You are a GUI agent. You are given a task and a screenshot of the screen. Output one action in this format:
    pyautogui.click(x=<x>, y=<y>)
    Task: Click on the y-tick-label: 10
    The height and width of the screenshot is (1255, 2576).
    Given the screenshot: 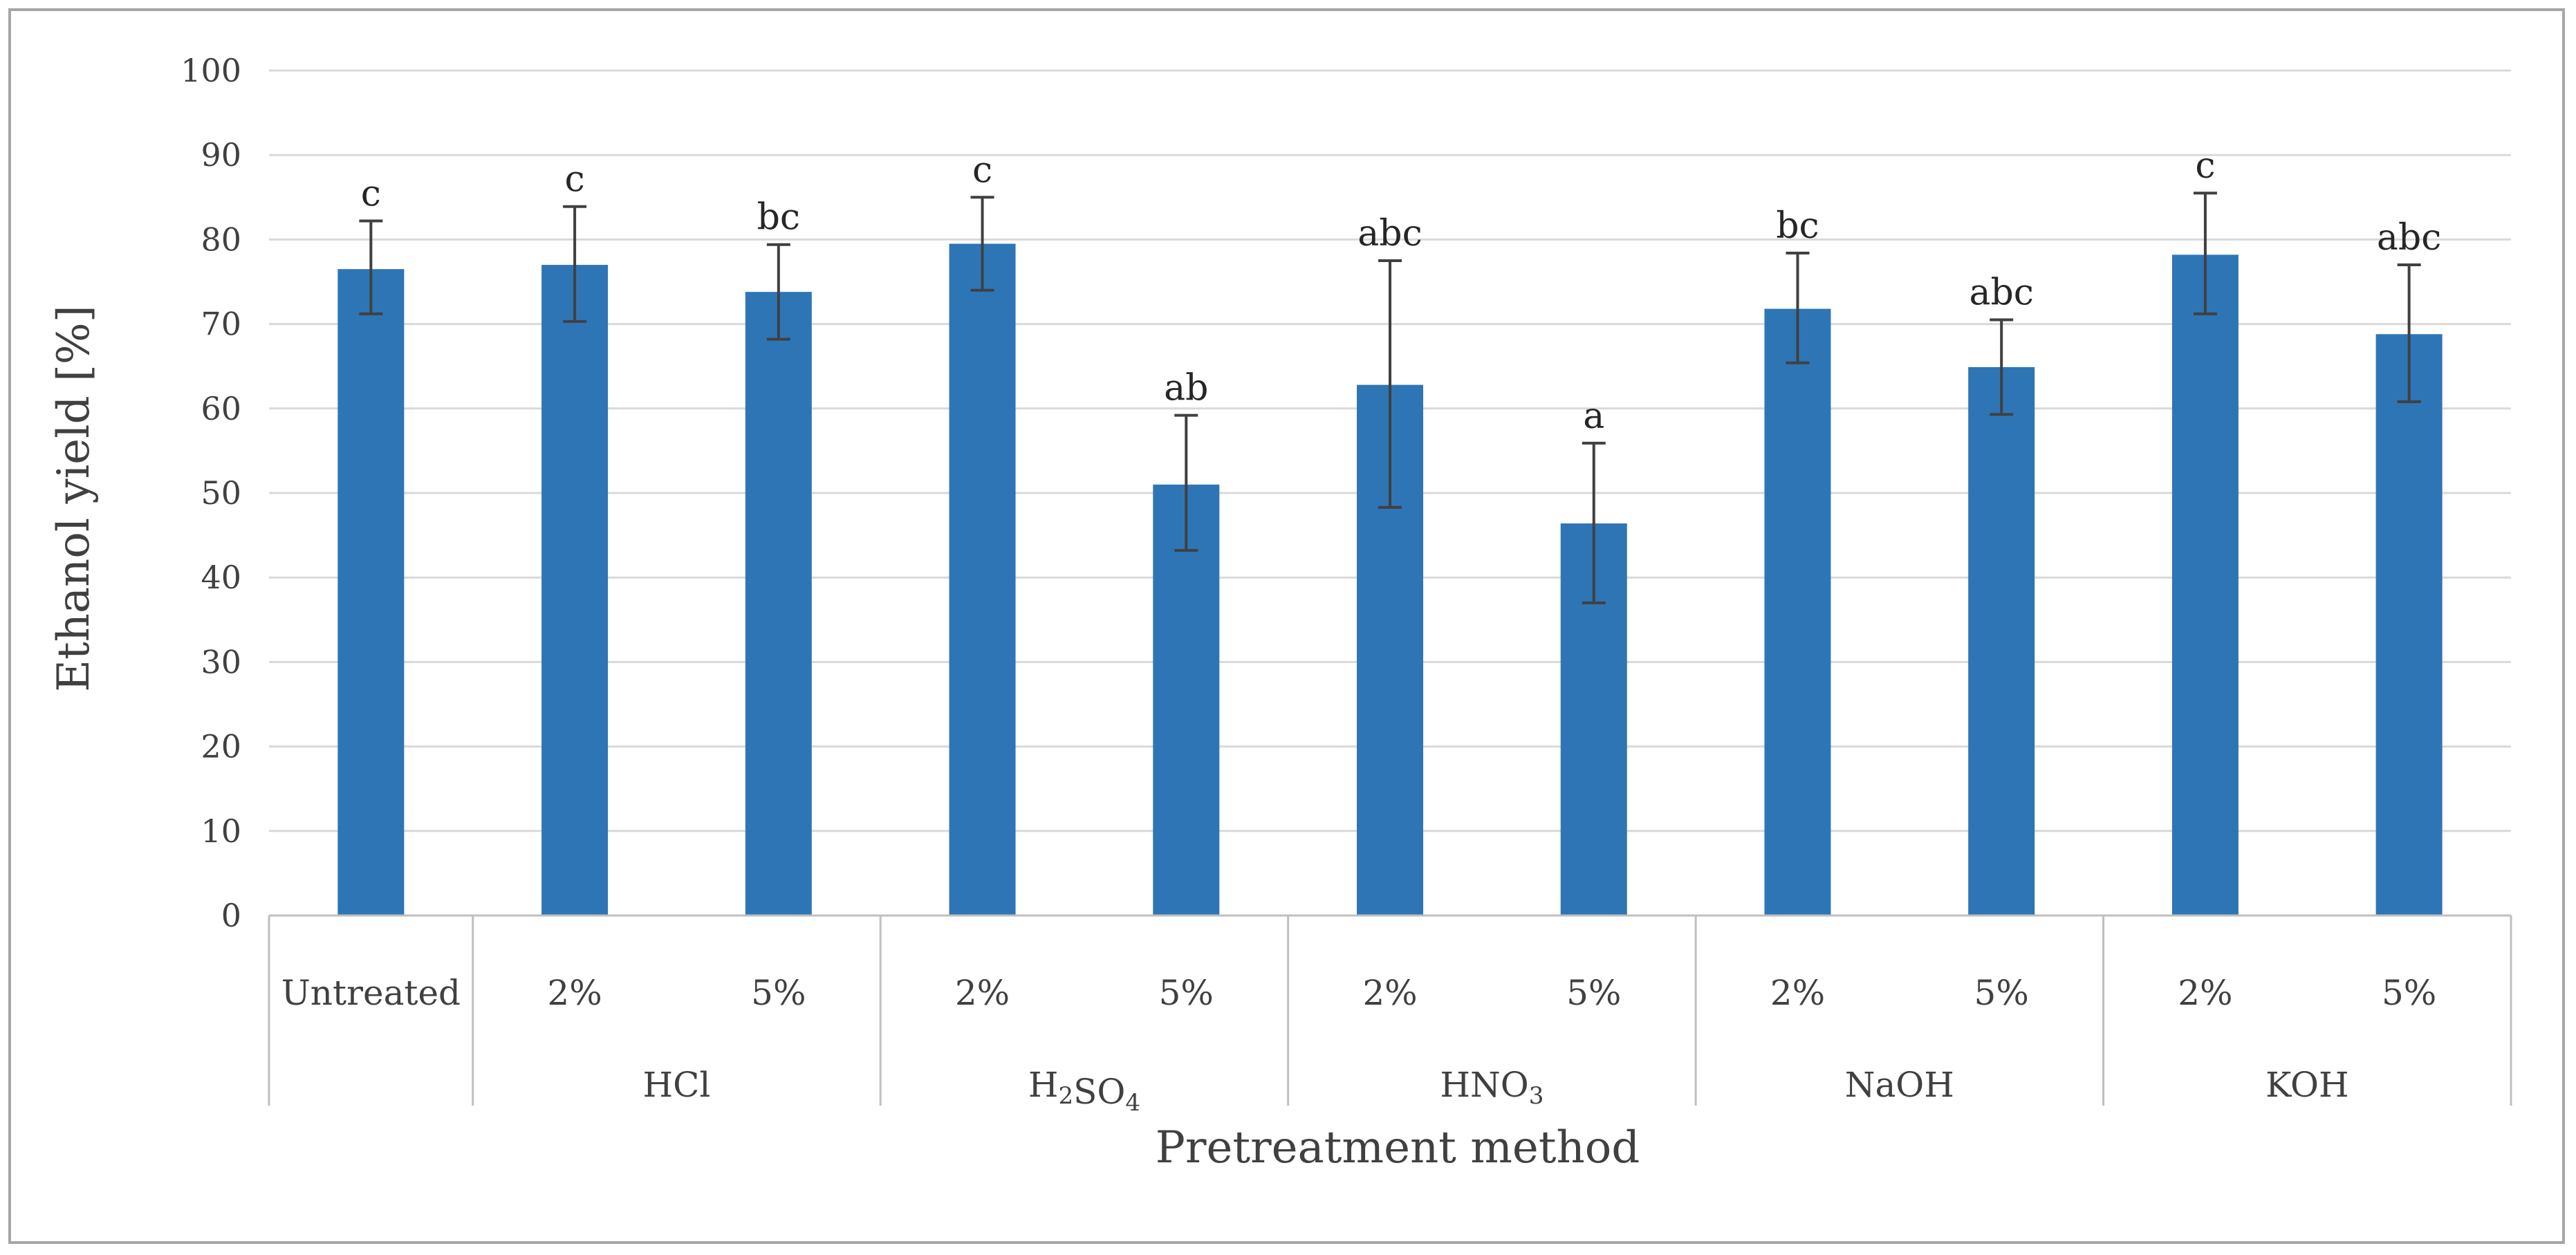 What is the action you would take?
    pyautogui.click(x=221, y=831)
    